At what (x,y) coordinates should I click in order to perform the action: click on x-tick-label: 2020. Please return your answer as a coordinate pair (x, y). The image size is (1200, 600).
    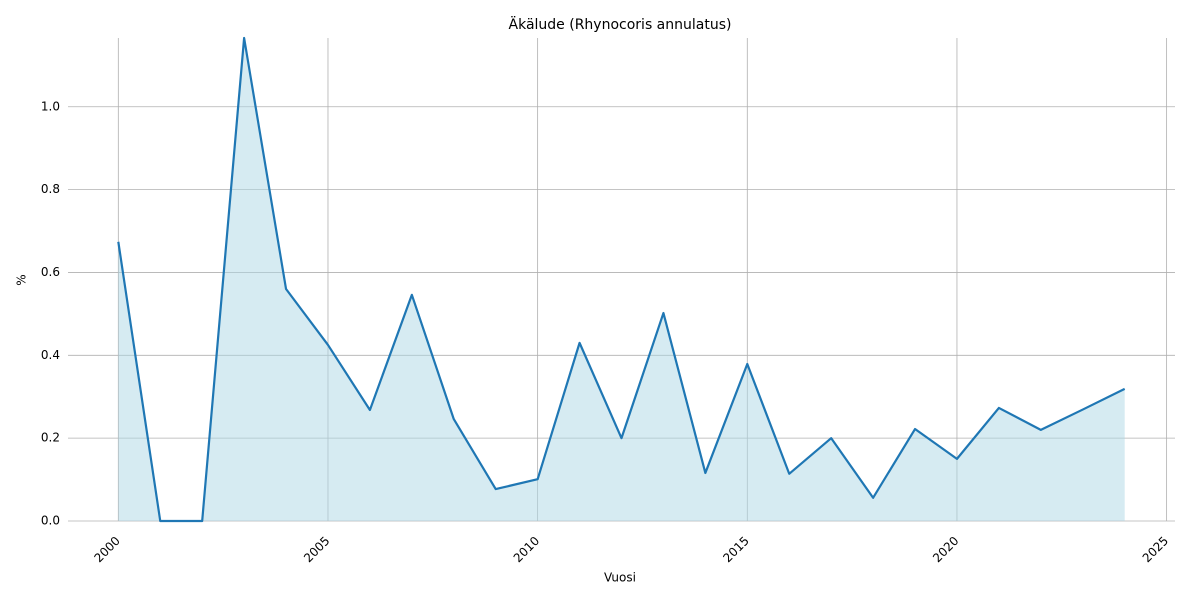
    Looking at the image, I should click on (945, 549).